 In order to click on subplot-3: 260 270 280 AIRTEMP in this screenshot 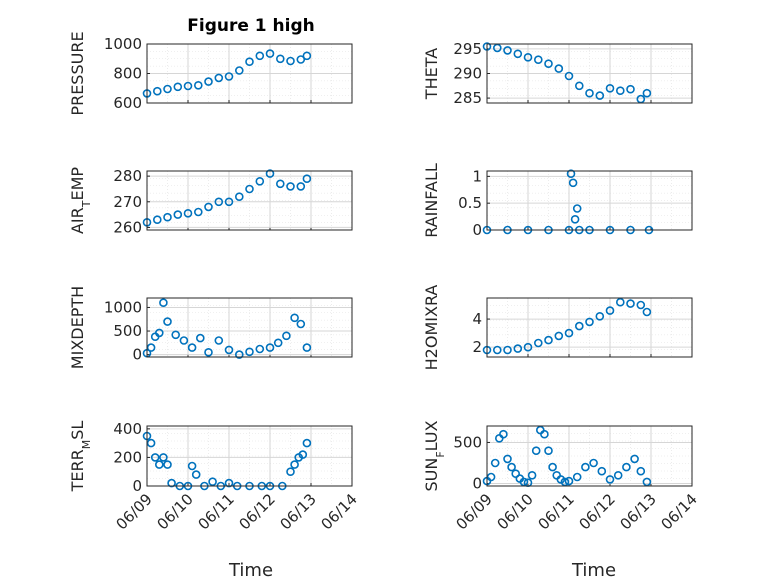, I will do `click(210, 201)`.